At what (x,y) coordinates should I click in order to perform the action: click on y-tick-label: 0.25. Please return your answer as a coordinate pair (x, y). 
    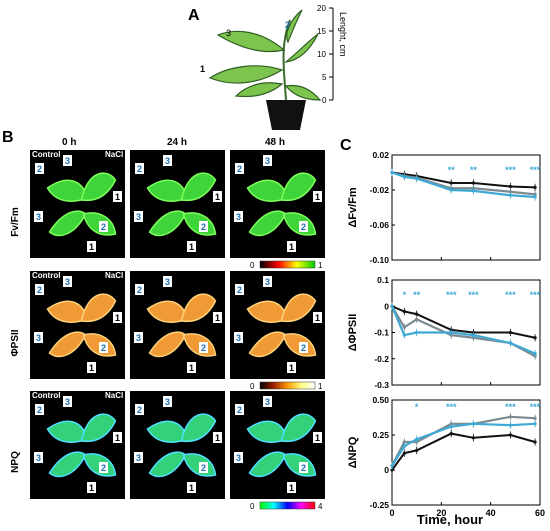
    Looking at the image, I should click on (380, 435).